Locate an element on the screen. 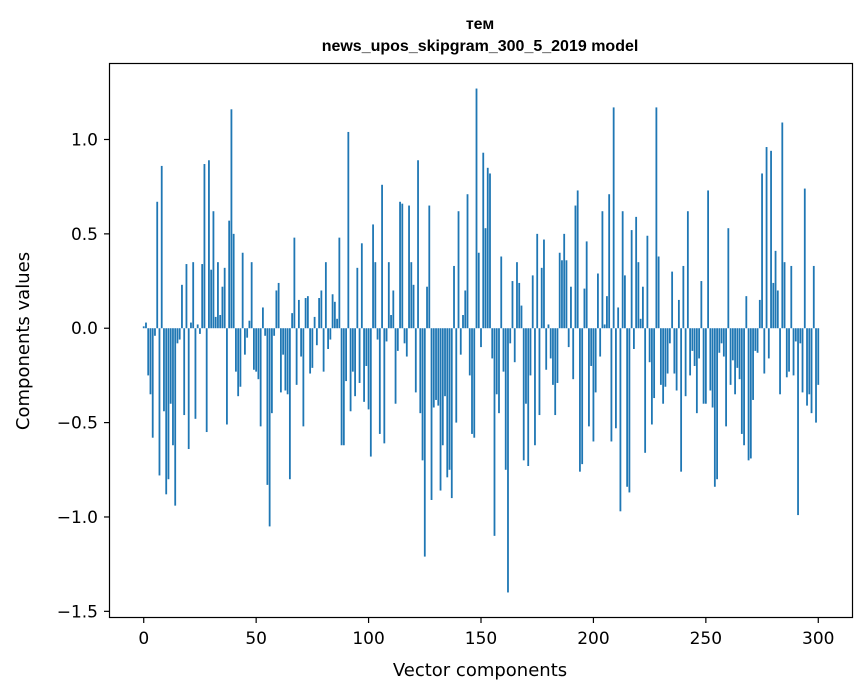 This screenshot has height=696, width=867. x-tick-label: 100 is located at coordinates (368, 639).